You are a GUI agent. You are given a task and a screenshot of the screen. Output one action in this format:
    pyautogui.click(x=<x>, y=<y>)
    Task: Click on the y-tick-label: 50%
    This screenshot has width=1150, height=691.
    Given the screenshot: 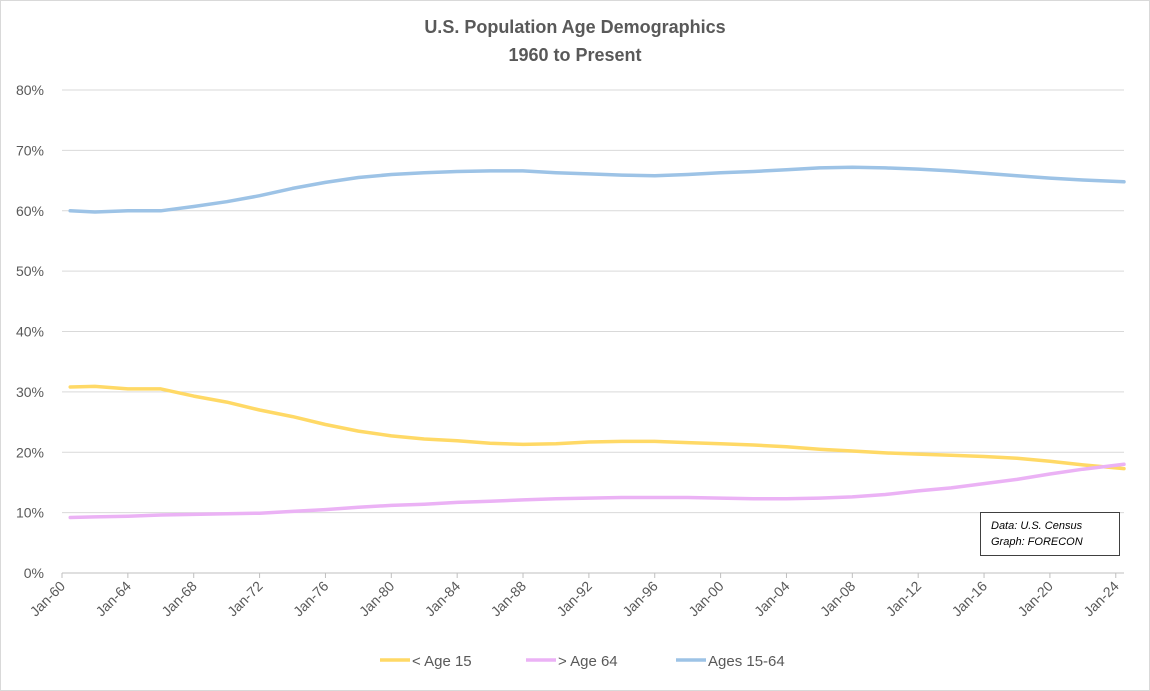 What is the action you would take?
    pyautogui.click(x=30, y=271)
    